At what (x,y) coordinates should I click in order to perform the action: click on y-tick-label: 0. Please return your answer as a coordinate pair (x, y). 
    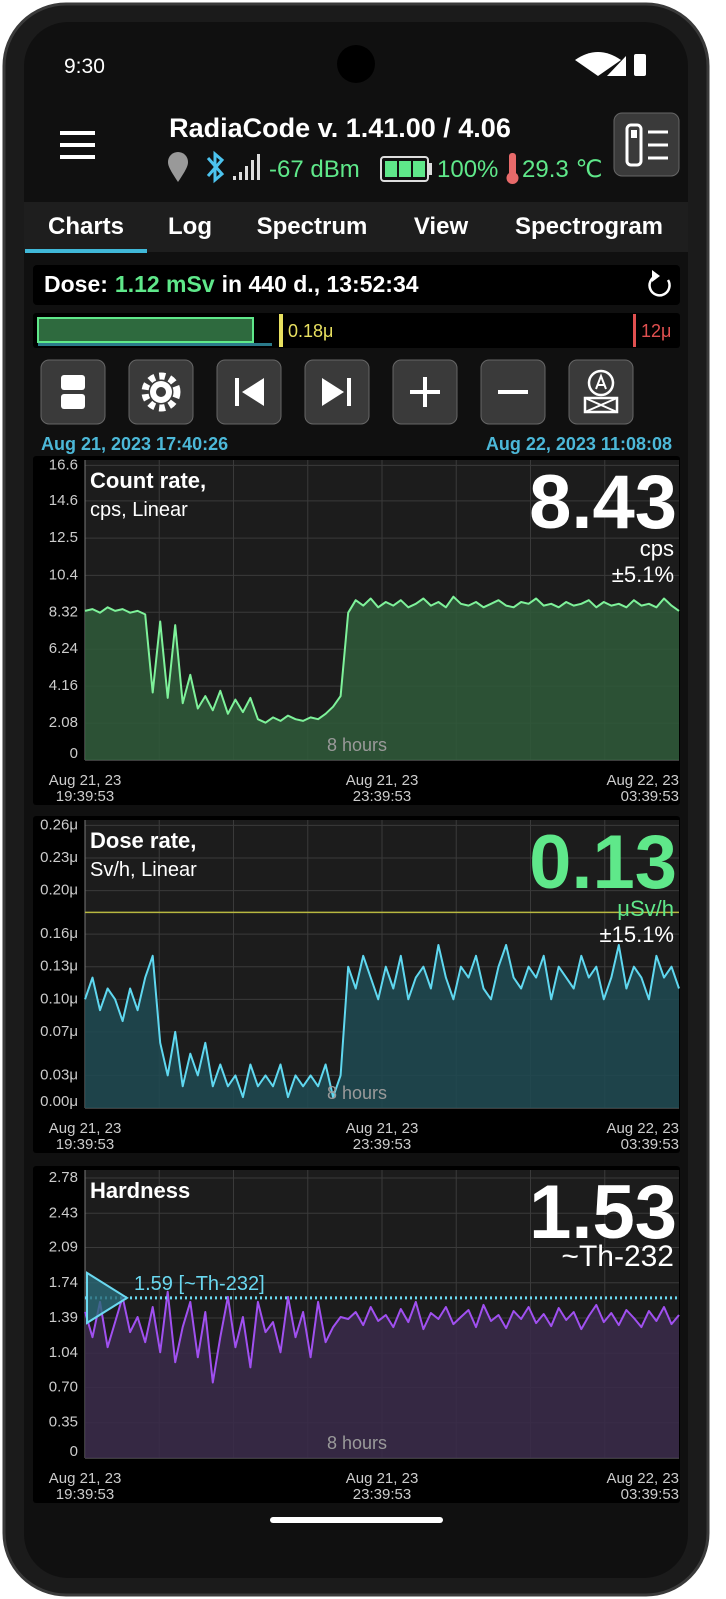
    Looking at the image, I should click on (74, 1451).